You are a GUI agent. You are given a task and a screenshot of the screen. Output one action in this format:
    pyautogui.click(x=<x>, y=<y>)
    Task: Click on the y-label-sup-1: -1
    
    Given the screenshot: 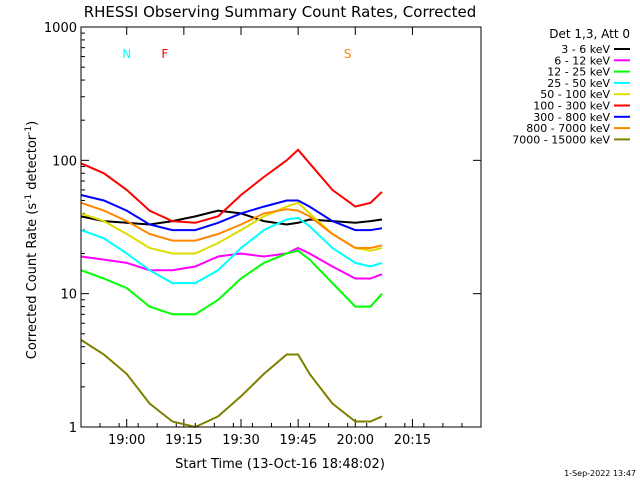 What is the action you would take?
    pyautogui.click(x=29, y=198)
    